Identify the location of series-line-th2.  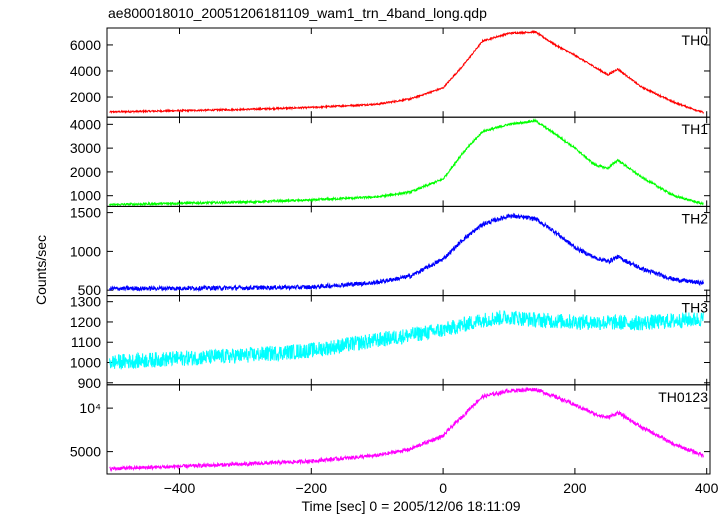
(406, 252).